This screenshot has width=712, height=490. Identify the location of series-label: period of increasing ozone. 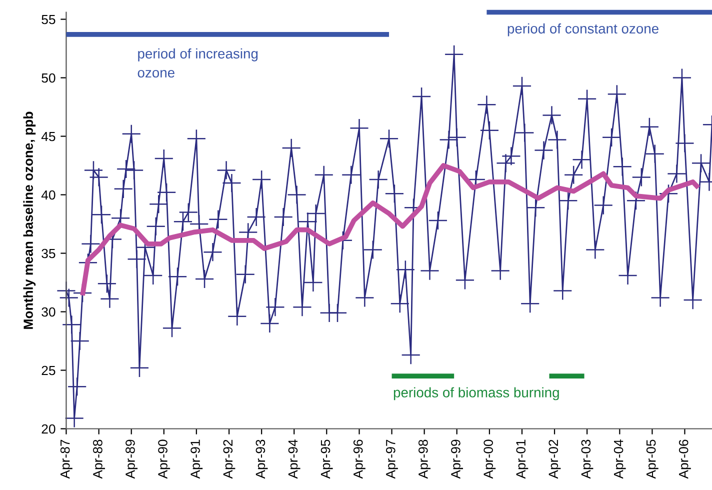
(198, 63).